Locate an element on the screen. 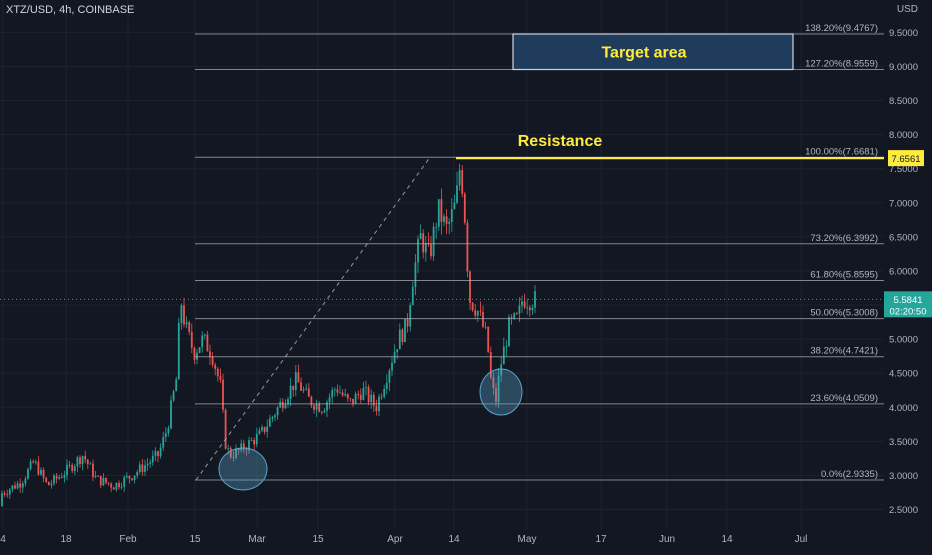  price-tick-label: 2.5000 is located at coordinates (903, 510).